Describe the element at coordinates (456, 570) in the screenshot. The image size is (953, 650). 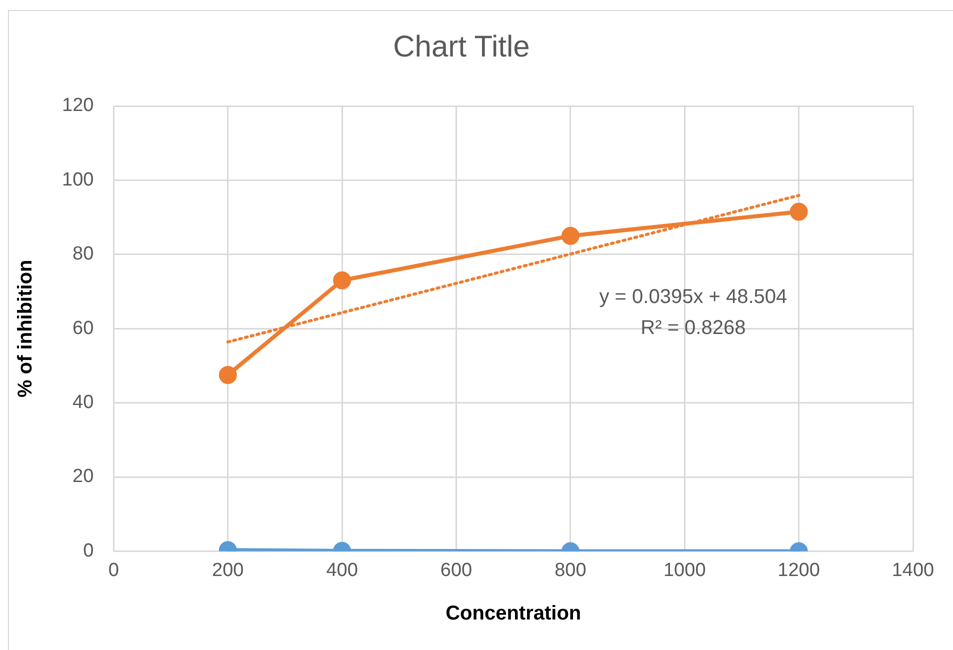
I see `x-tick-label: 600` at that location.